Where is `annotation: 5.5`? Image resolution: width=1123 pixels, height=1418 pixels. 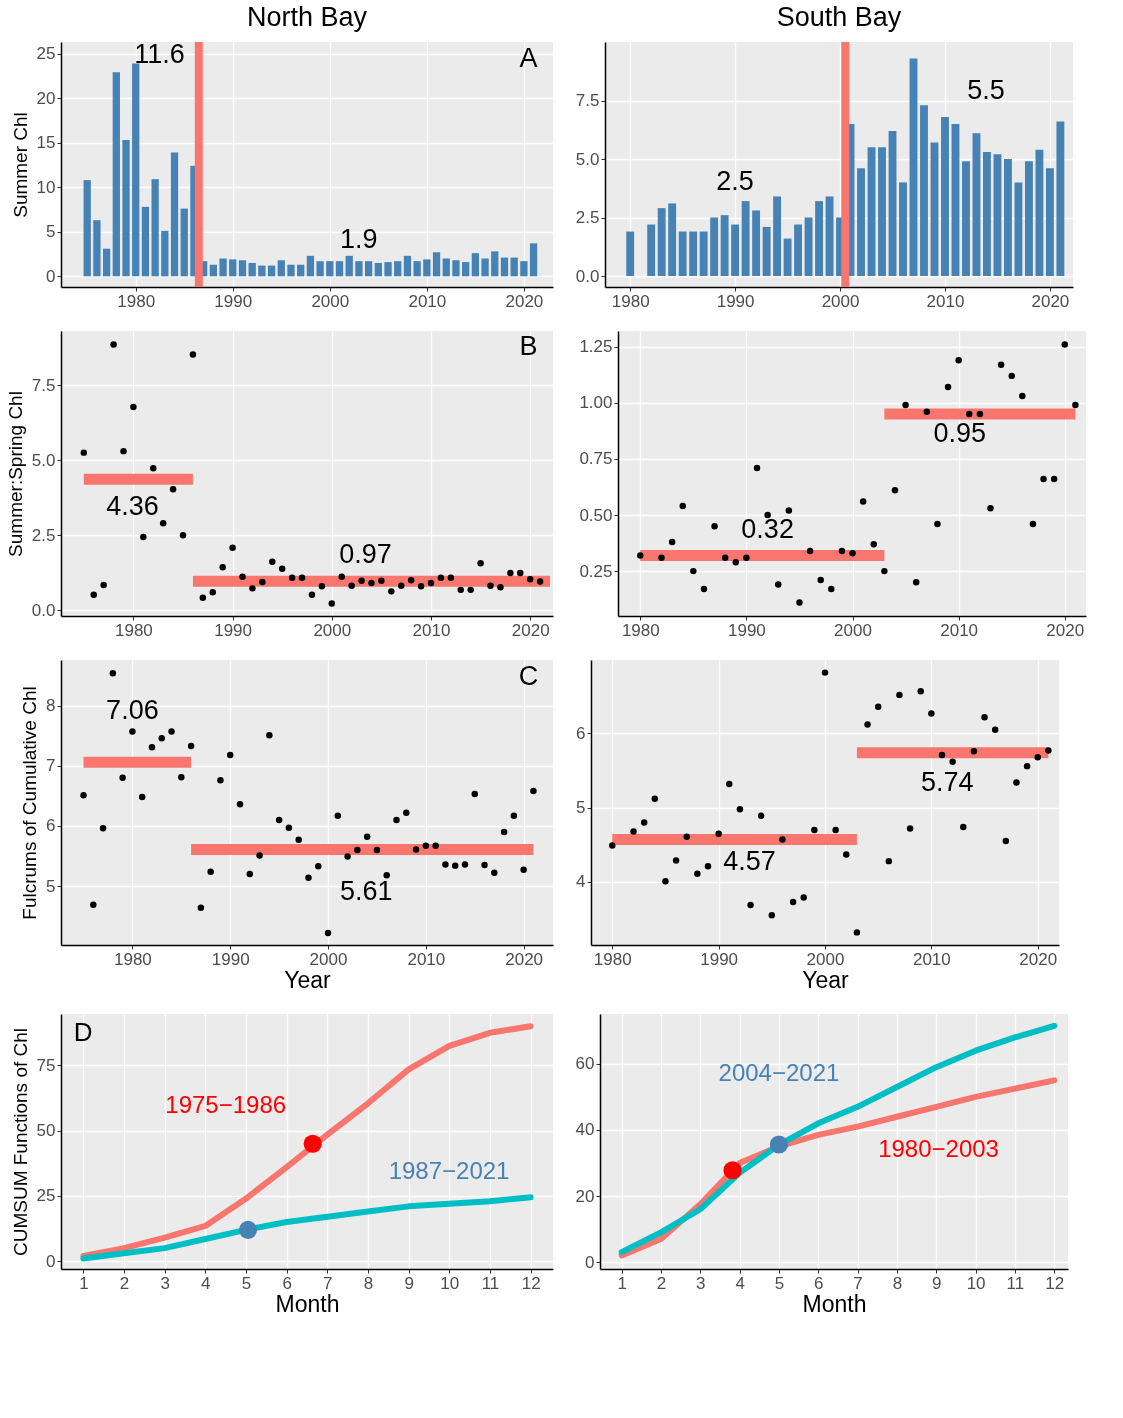
annotation: 5.5 is located at coordinates (986, 90).